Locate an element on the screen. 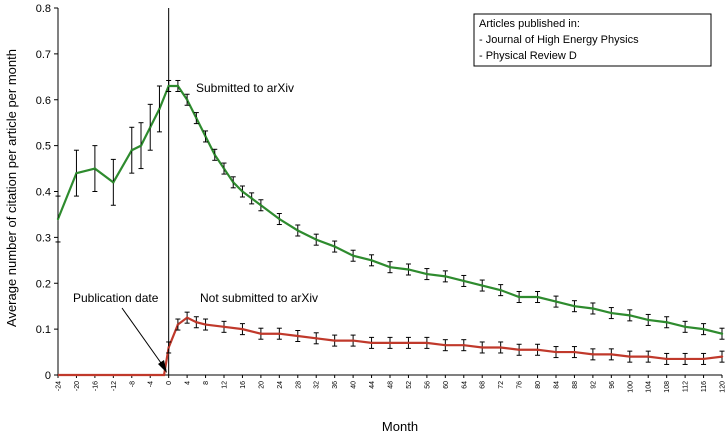 The width and height of the screenshot is (727, 437). x-tick-label: 8 is located at coordinates (206, 383).